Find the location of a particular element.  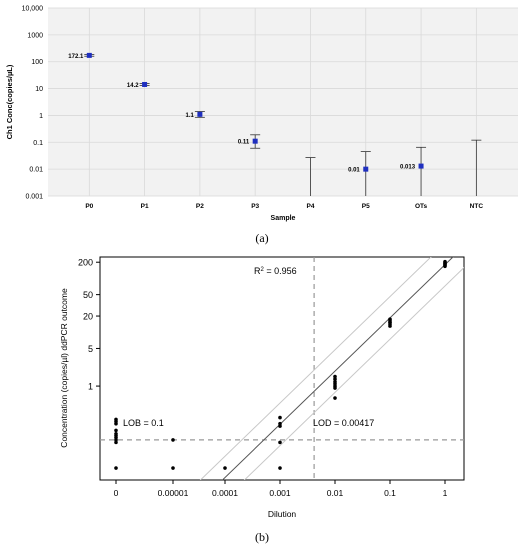

x-tick-label: P3 is located at coordinates (255, 206).